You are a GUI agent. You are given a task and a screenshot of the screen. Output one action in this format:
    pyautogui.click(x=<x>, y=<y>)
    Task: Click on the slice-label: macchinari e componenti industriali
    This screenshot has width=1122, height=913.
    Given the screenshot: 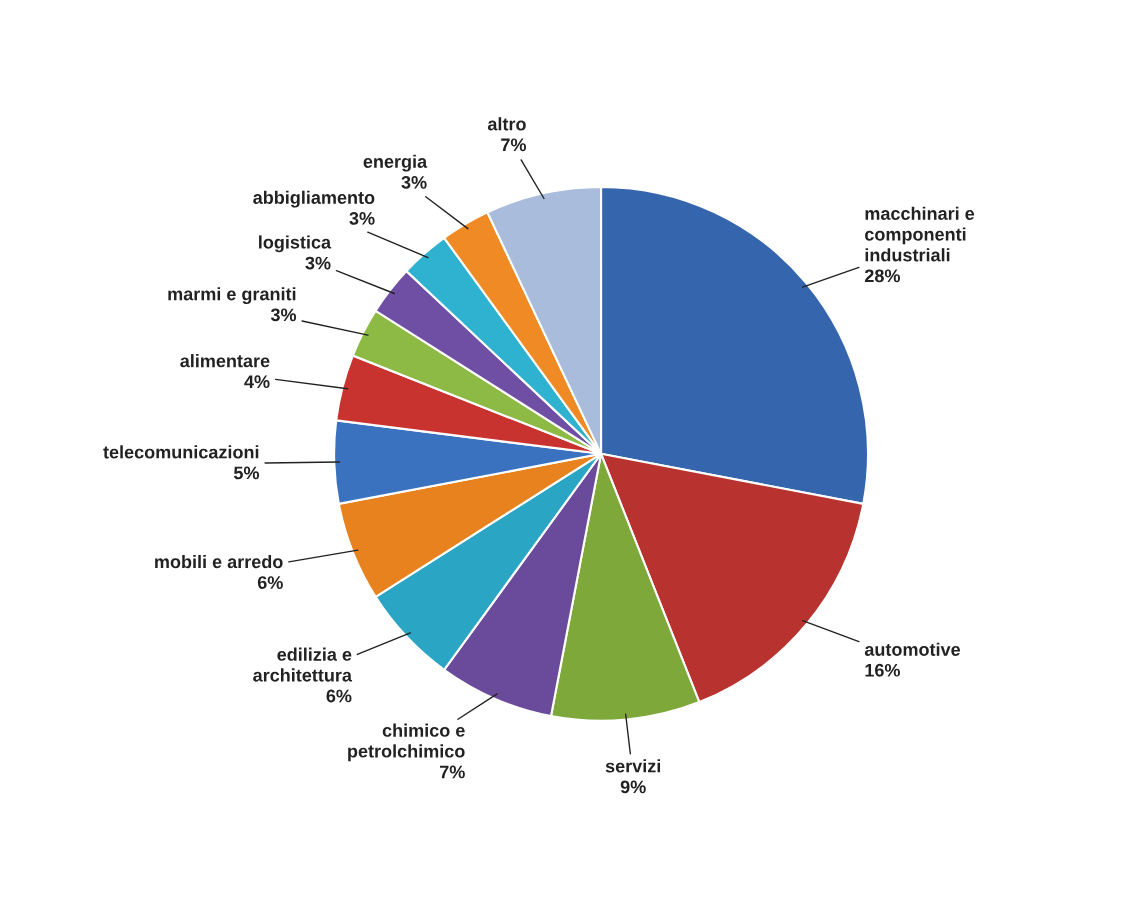 What is the action you would take?
    pyautogui.click(x=920, y=234)
    